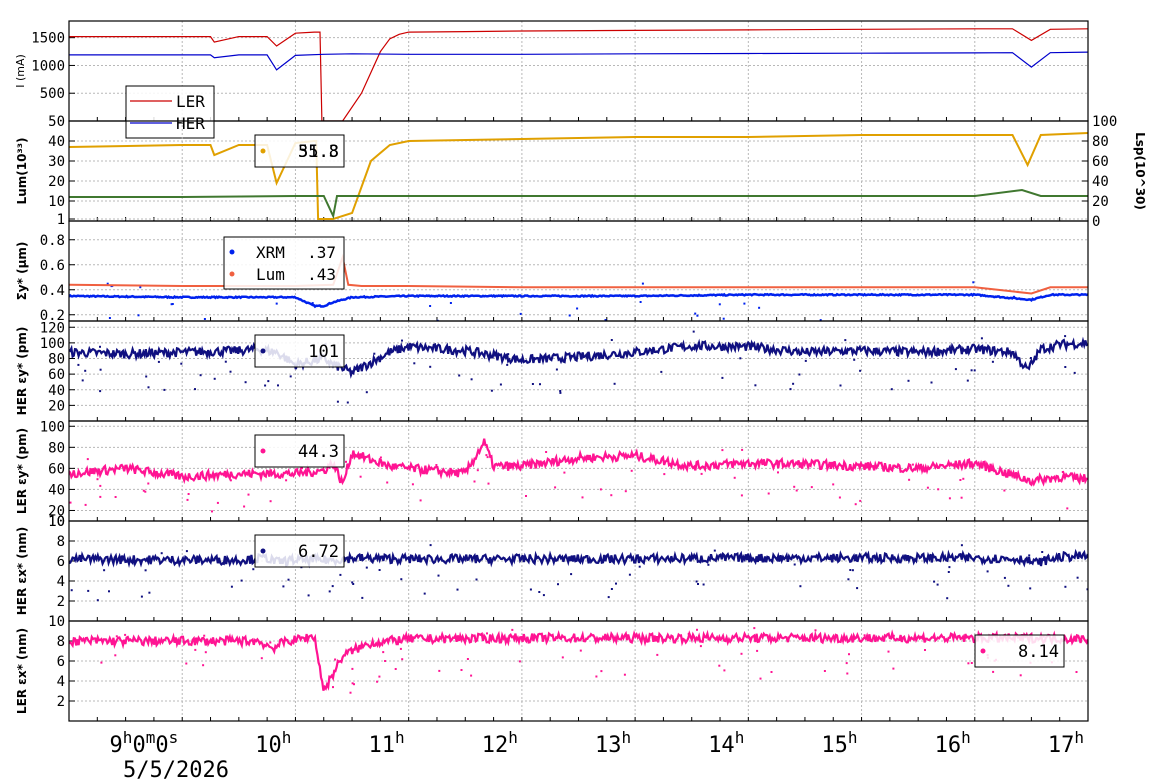  What do you see at coordinates (170, 112) in the screenshot?
I see `legend-box` at bounding box center [170, 112].